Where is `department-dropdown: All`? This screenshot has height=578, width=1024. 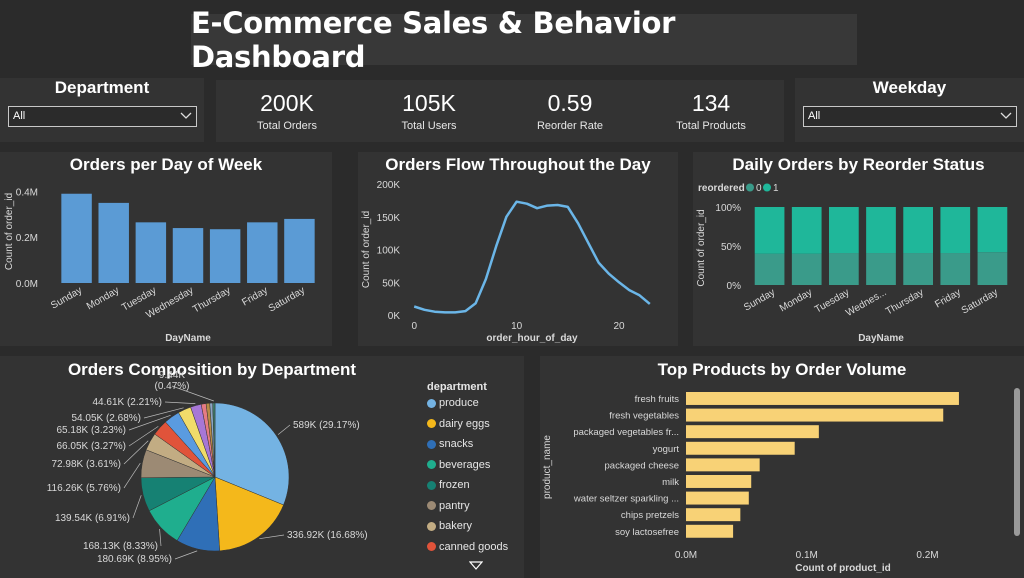
department-dropdown: All is located at coordinates (102, 116).